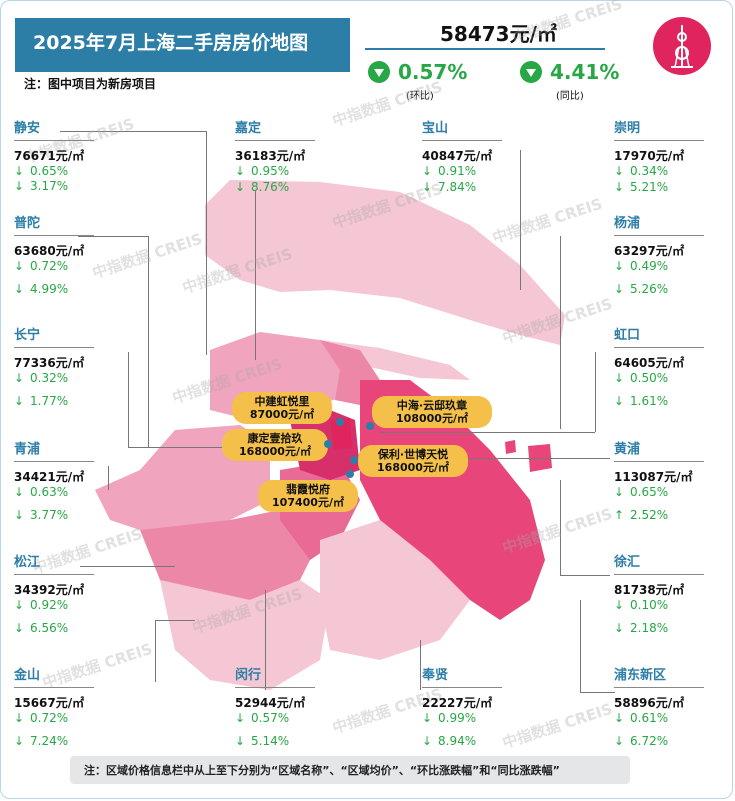  I want to click on avg-price: 58473元/㎡, so click(498, 34).